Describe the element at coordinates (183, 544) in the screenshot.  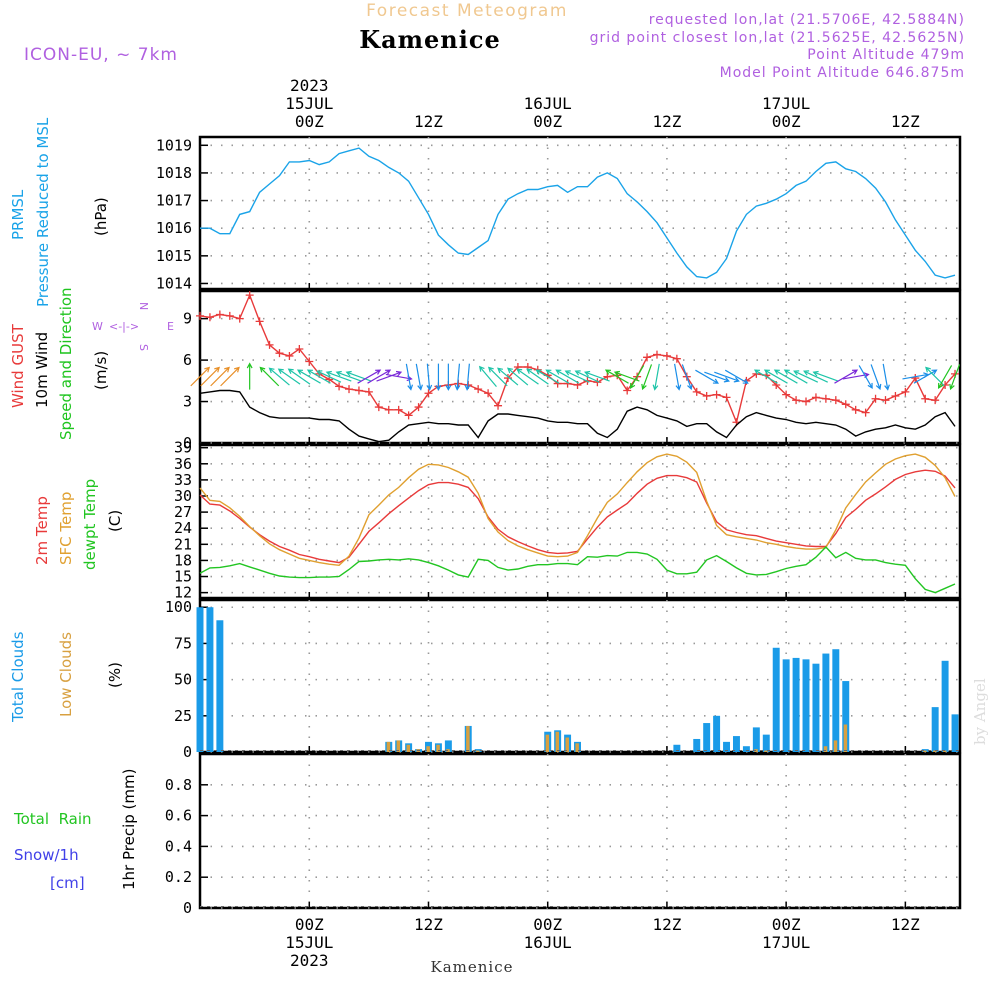
I see `temperature-ytick-label: 21` at that location.